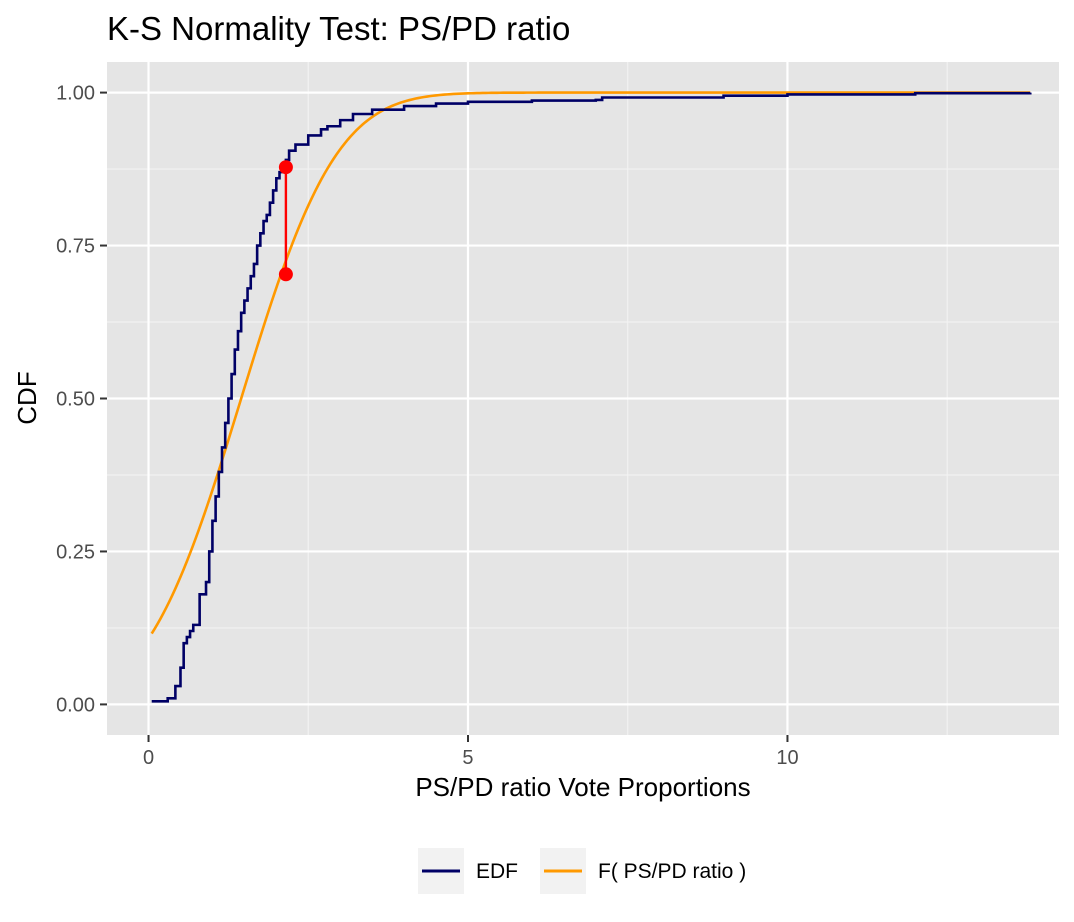 This screenshot has width=1074, height=922. What do you see at coordinates (75, 400) in the screenshot?
I see `y-tick-label: 0.50` at bounding box center [75, 400].